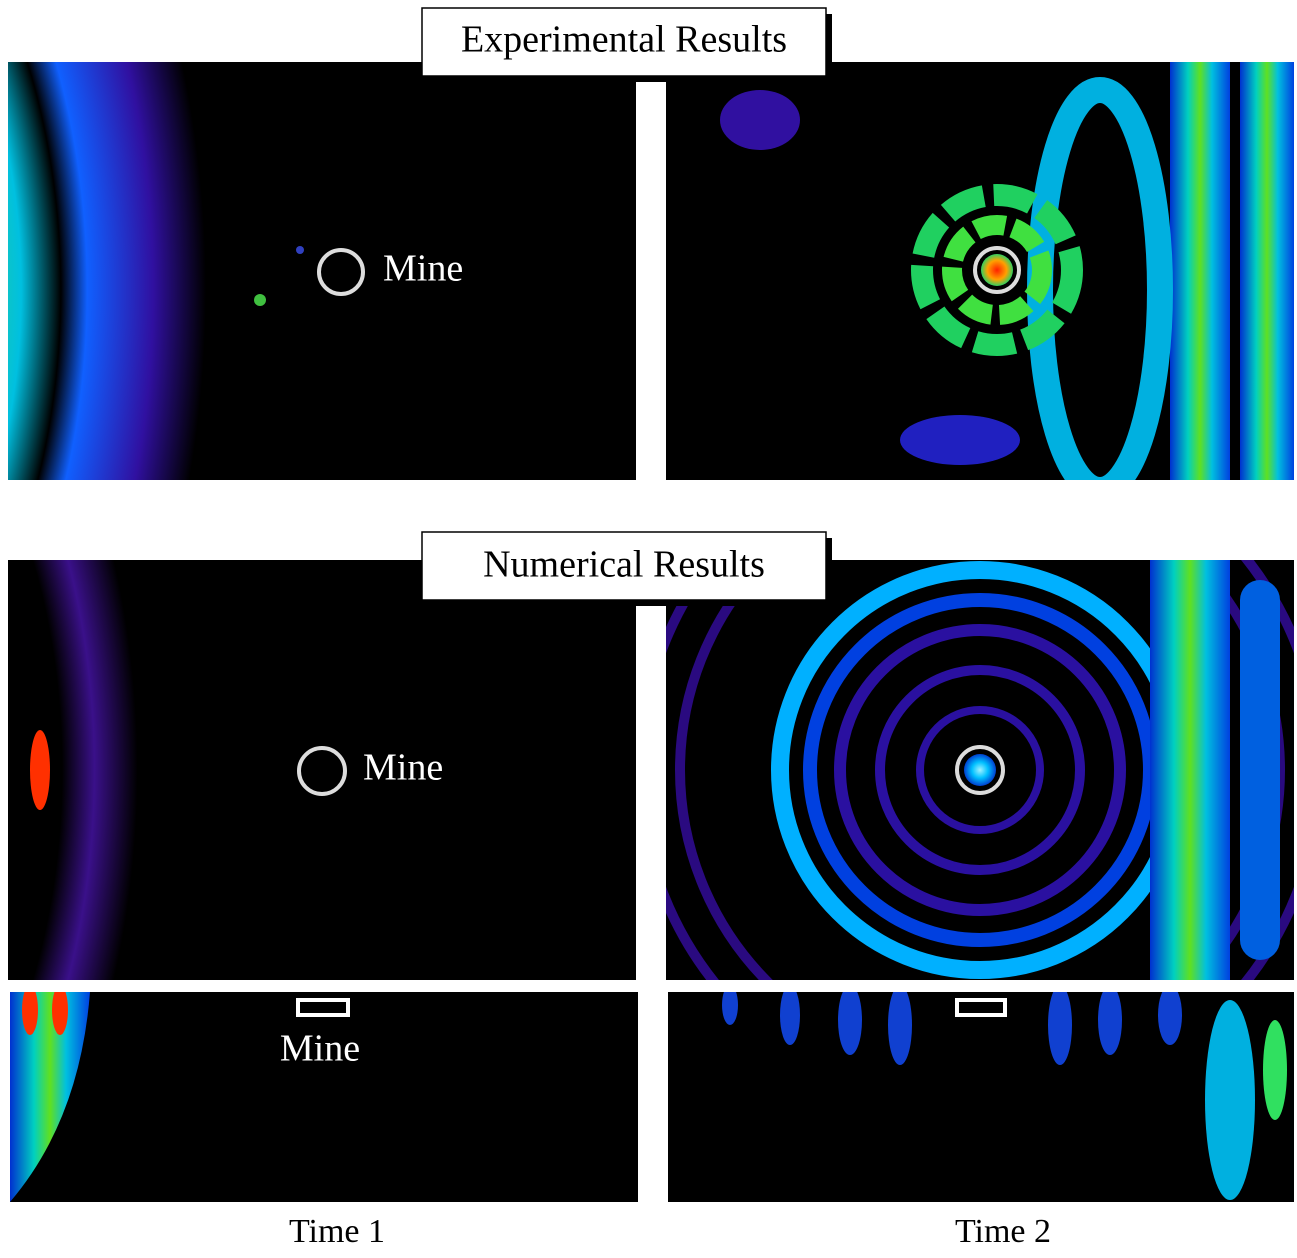 The width and height of the screenshot is (1297, 1258). What do you see at coordinates (1003, 1231) in the screenshot?
I see `time-label: Time 2` at bounding box center [1003, 1231].